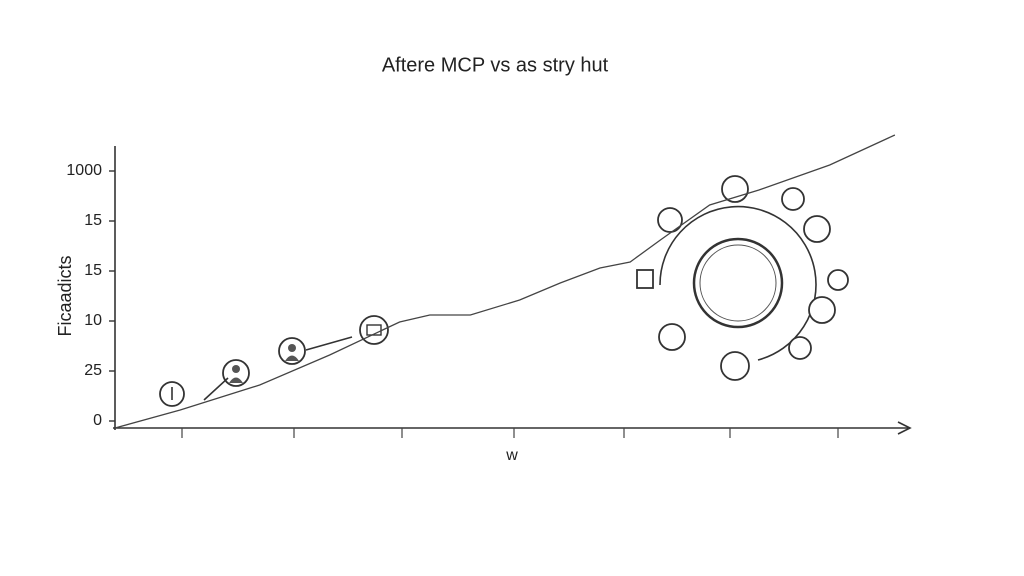 Image resolution: width=1024 pixels, height=576 pixels. I want to click on y-tick-label: 0, so click(97, 420).